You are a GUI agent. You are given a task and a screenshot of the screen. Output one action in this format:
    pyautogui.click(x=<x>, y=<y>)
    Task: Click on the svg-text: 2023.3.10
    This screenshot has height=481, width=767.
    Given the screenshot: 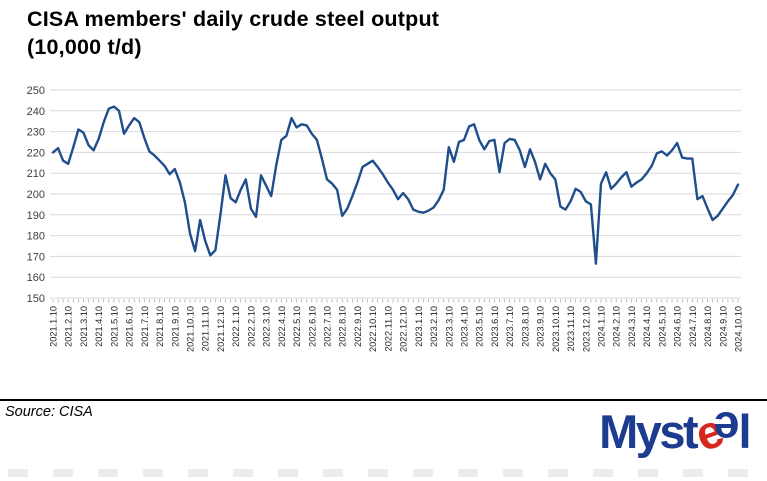 What is the action you would take?
    pyautogui.click(x=449, y=326)
    